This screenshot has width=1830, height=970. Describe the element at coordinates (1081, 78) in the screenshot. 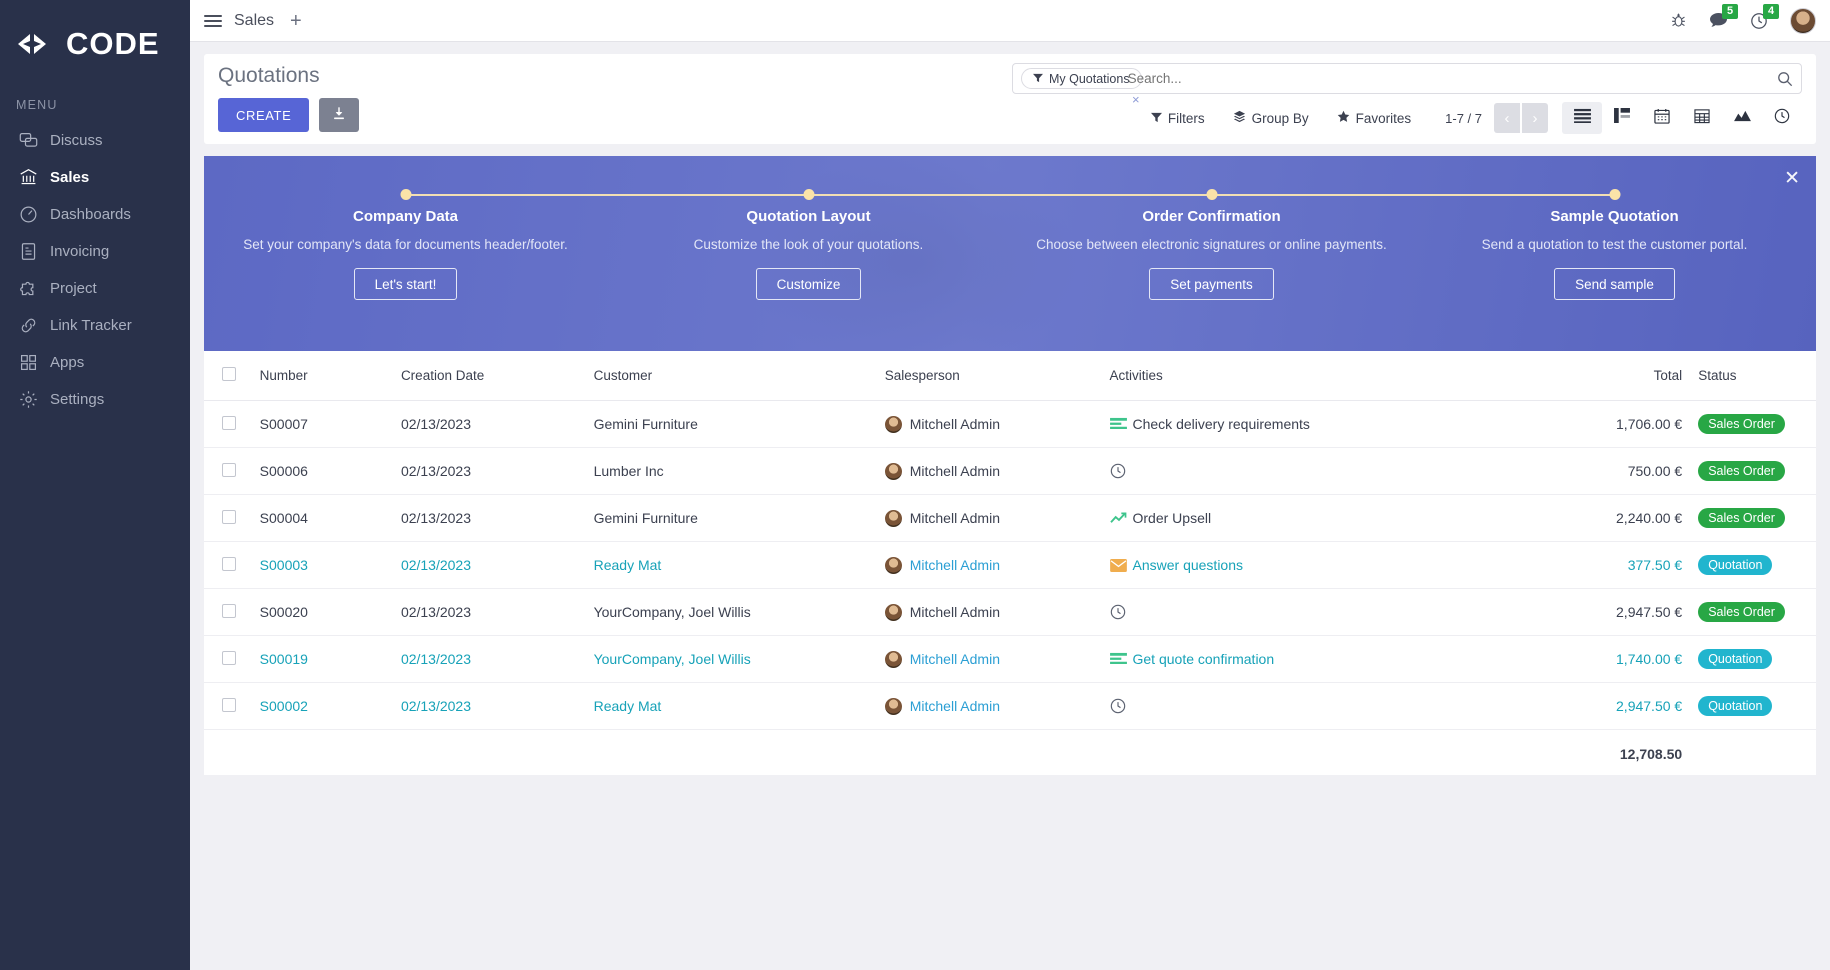

I see `search-facet-my-quotations: My Quotations` at that location.